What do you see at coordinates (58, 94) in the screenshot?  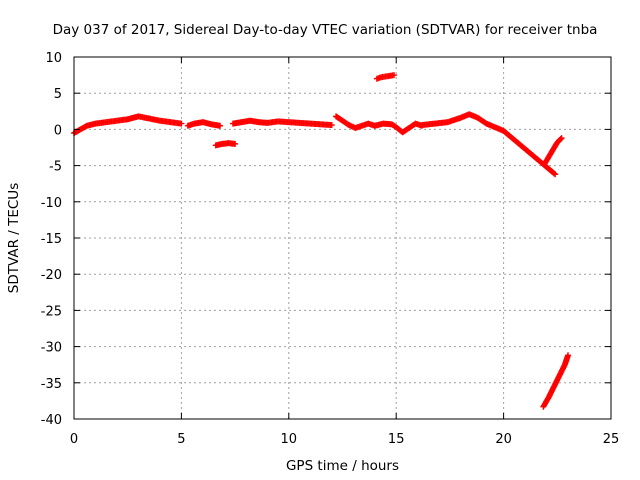 I see `y-tick-label: 5` at bounding box center [58, 94].